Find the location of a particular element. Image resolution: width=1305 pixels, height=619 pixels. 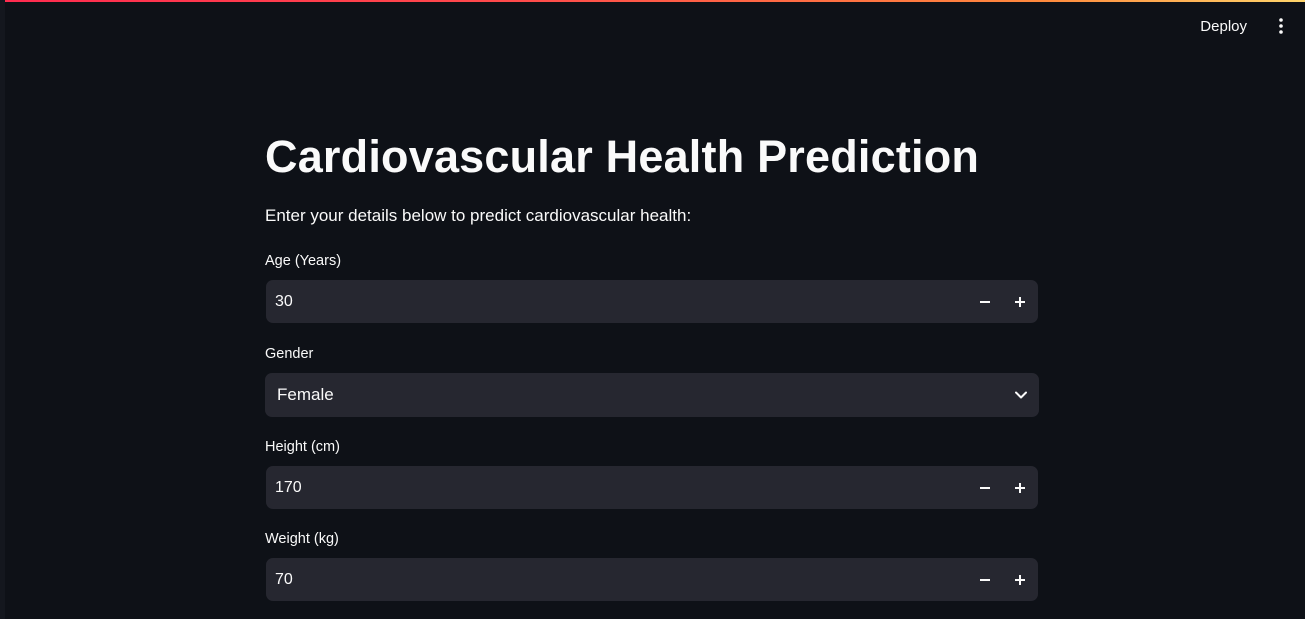

weight-increment-button is located at coordinates (1019, 579).